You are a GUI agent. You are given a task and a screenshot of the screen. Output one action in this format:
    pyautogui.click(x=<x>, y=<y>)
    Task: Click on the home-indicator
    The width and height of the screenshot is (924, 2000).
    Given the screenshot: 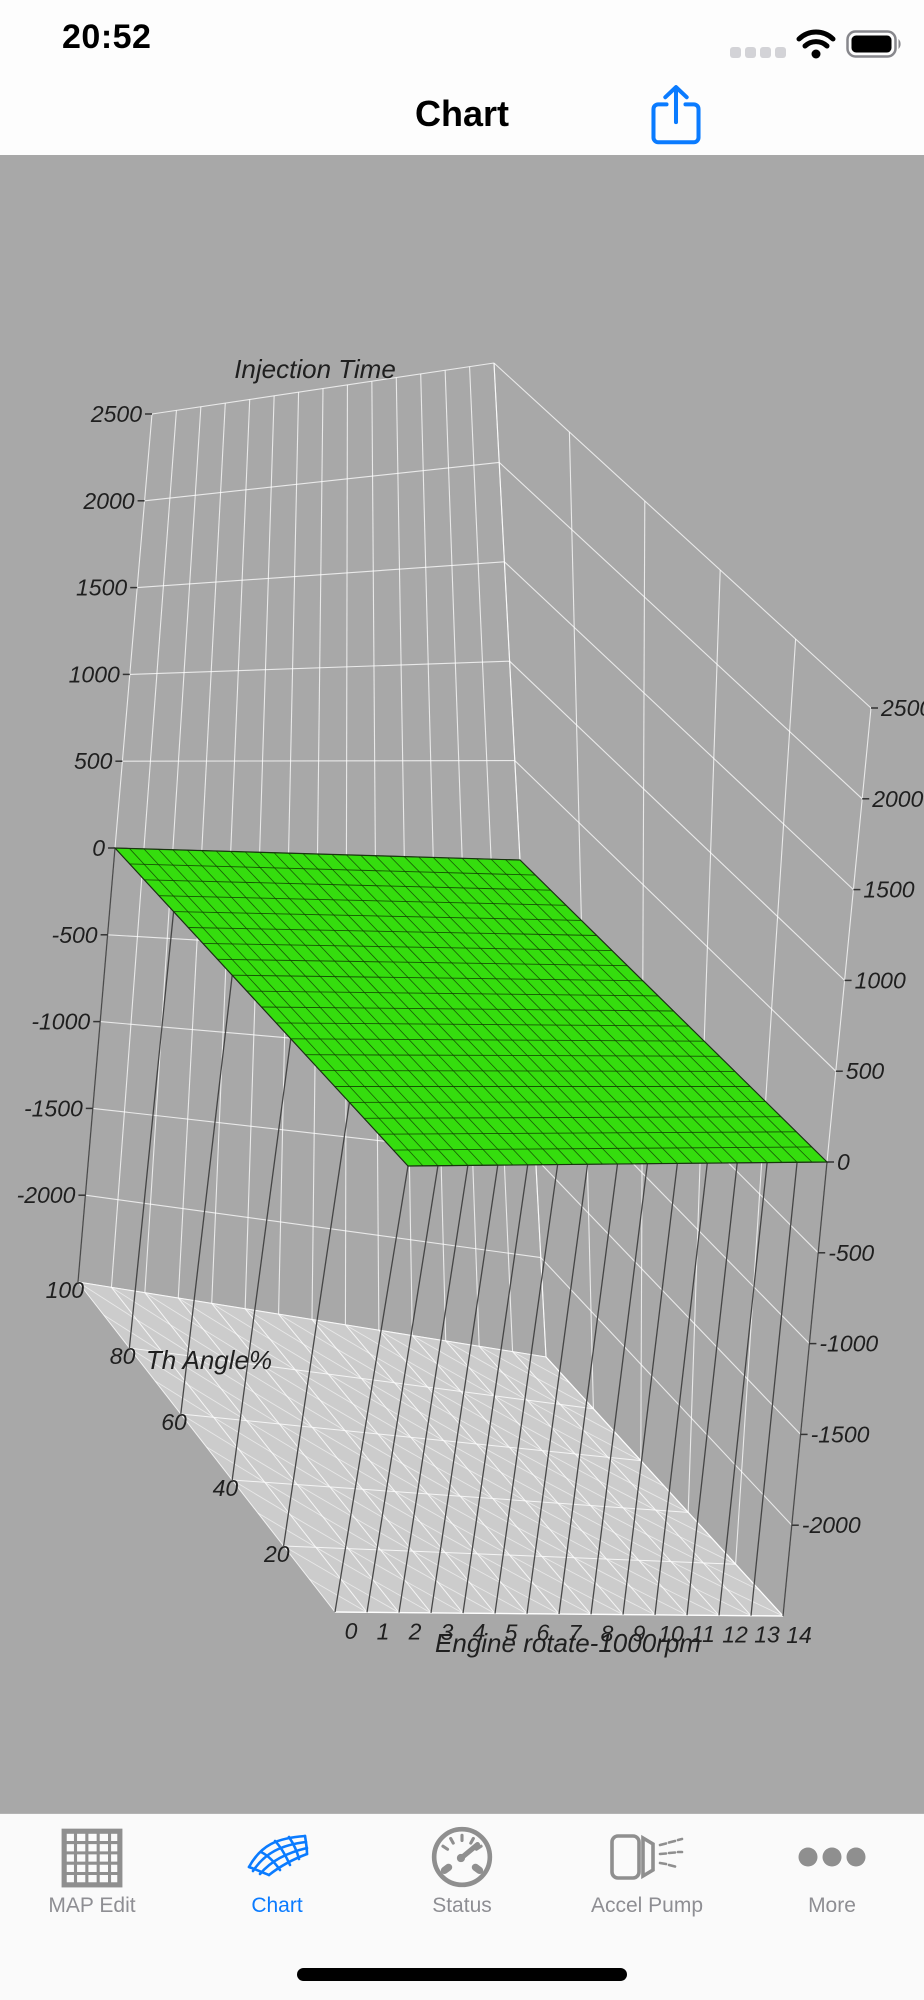 What is the action you would take?
    pyautogui.click(x=462, y=1974)
    